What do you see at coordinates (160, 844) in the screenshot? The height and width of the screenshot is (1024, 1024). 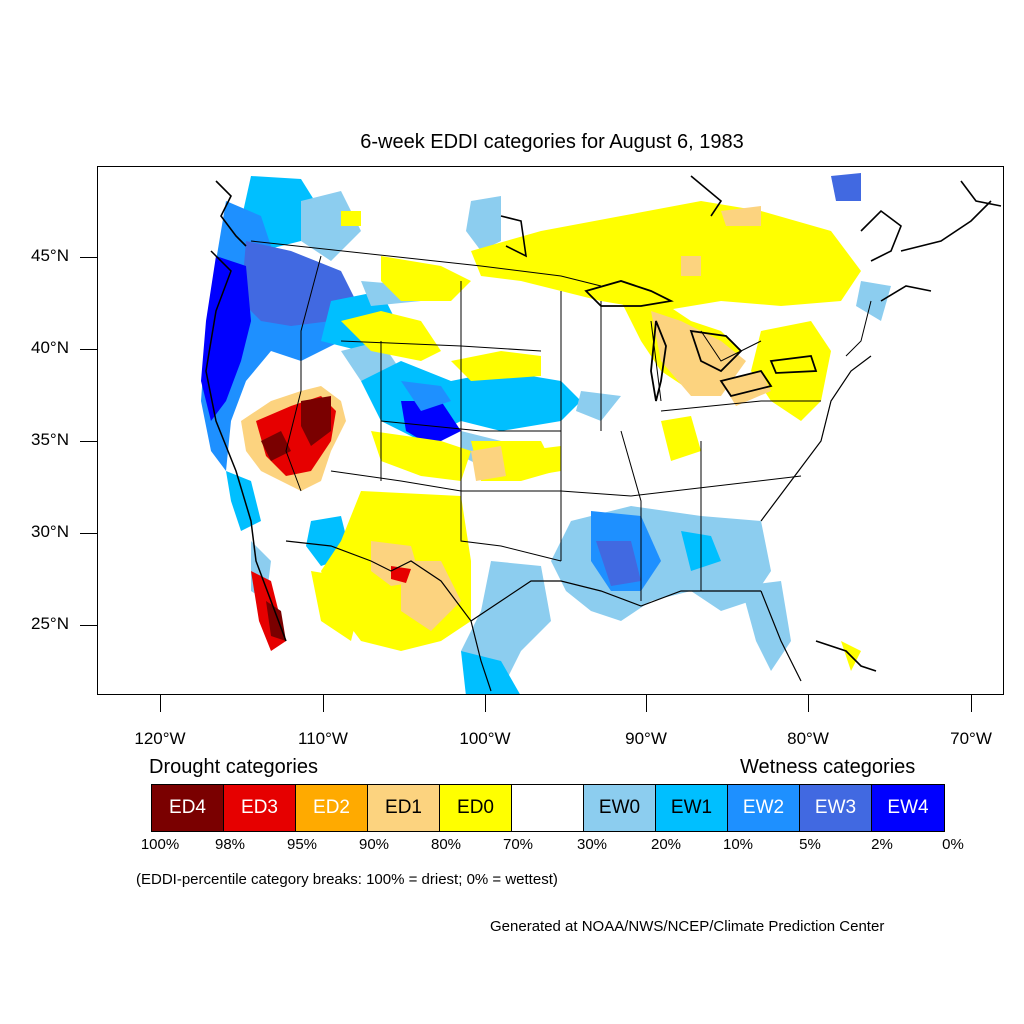 I see `pct-break: 100%` at bounding box center [160, 844].